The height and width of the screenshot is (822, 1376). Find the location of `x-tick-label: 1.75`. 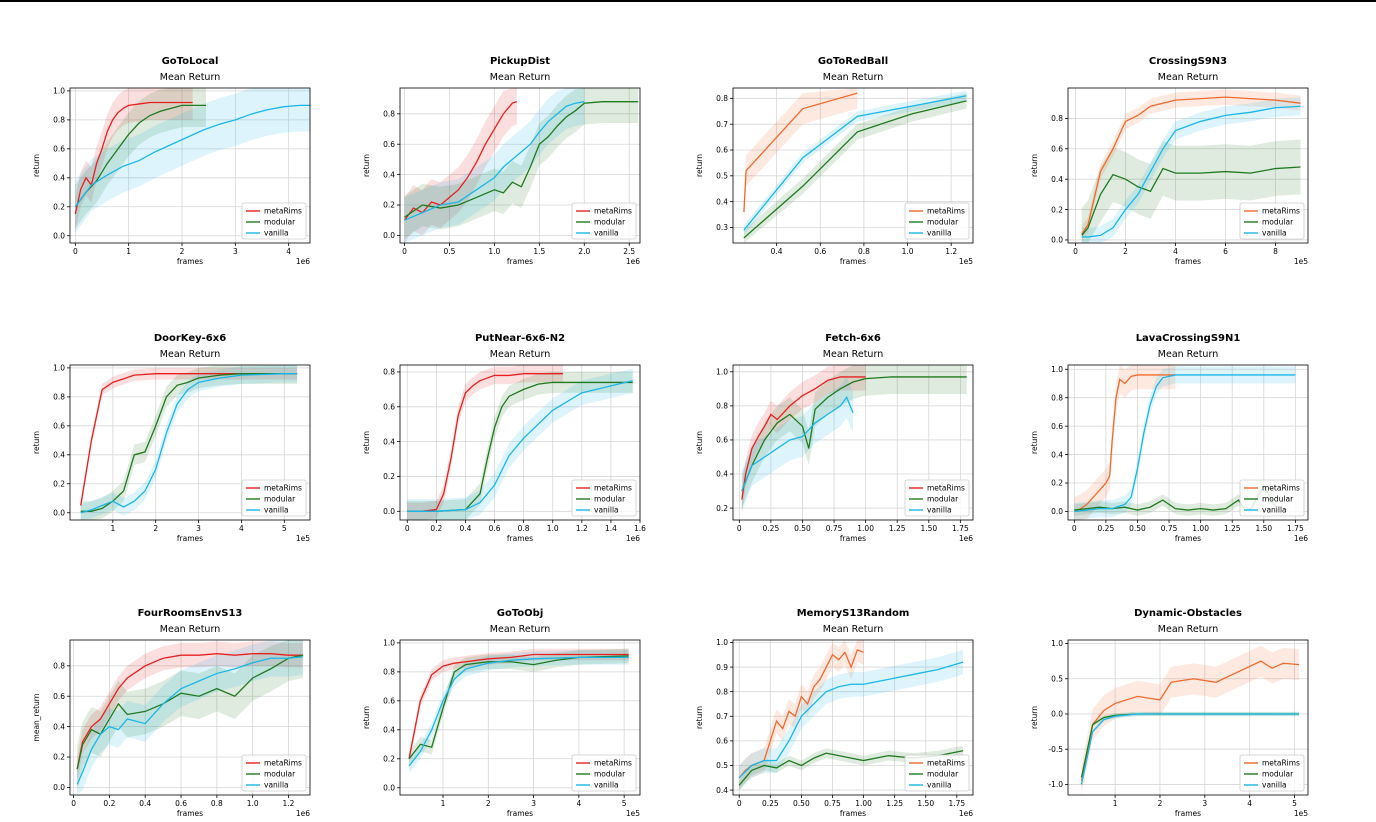

x-tick-label: 1.75 is located at coordinates (956, 803).